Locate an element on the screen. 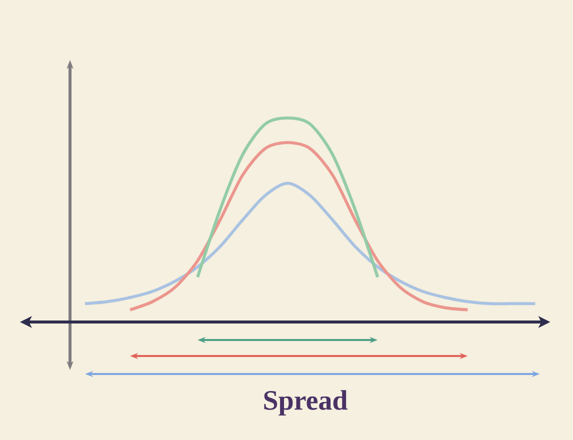  x-axis-title: Spread is located at coordinates (306, 403).